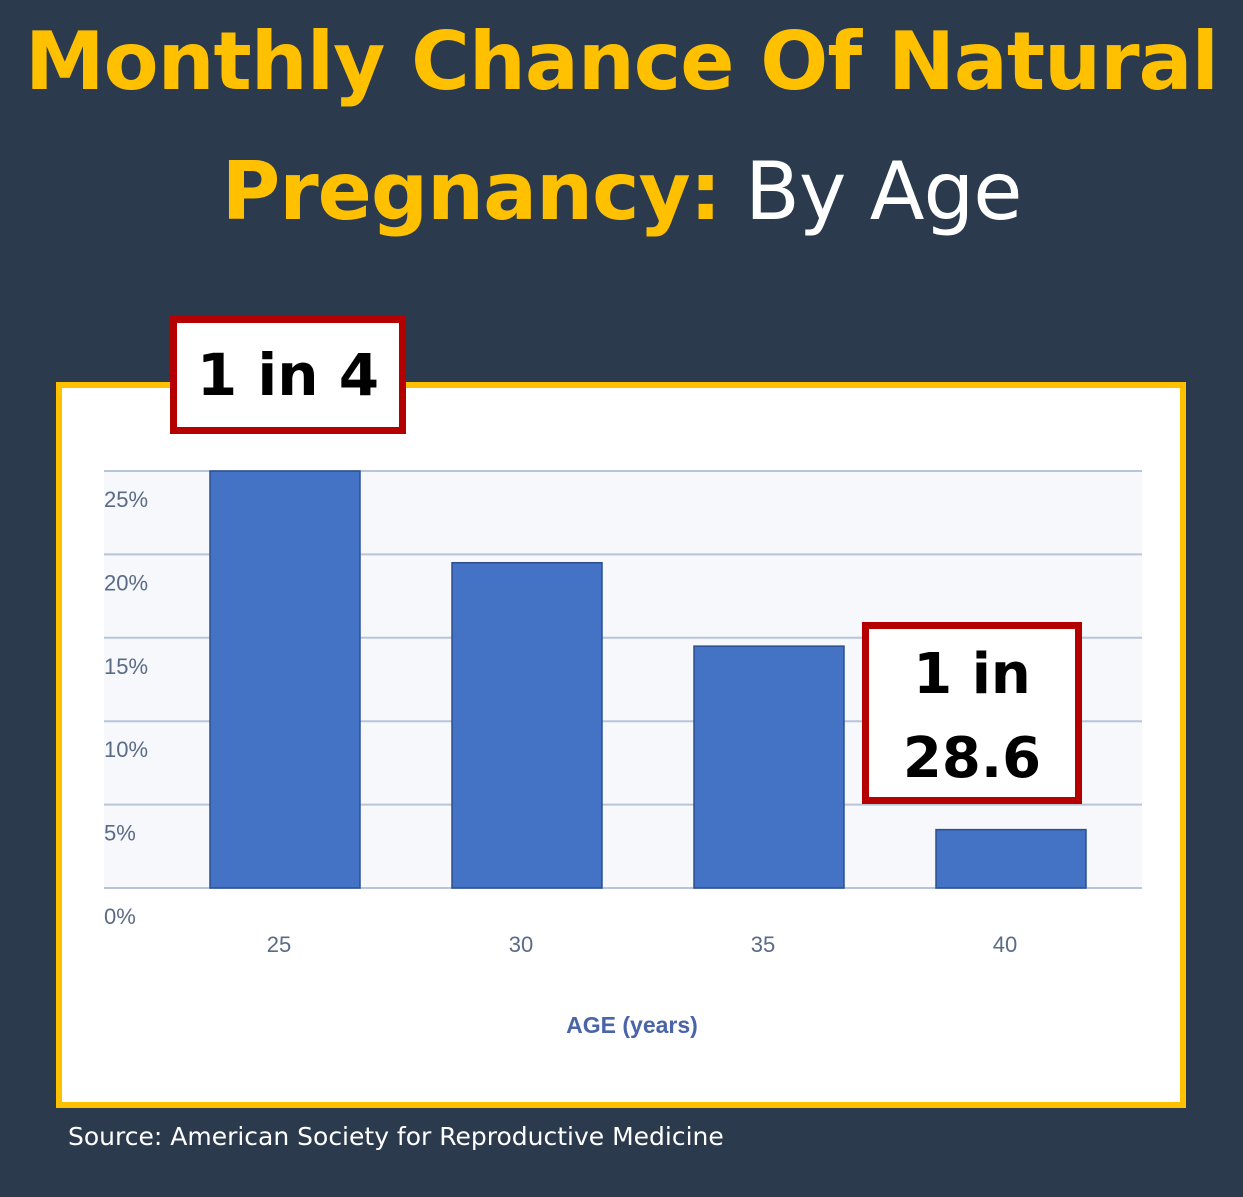 This screenshot has width=1243, height=1197. What do you see at coordinates (120, 833) in the screenshot?
I see `y-tick-label: 5%` at bounding box center [120, 833].